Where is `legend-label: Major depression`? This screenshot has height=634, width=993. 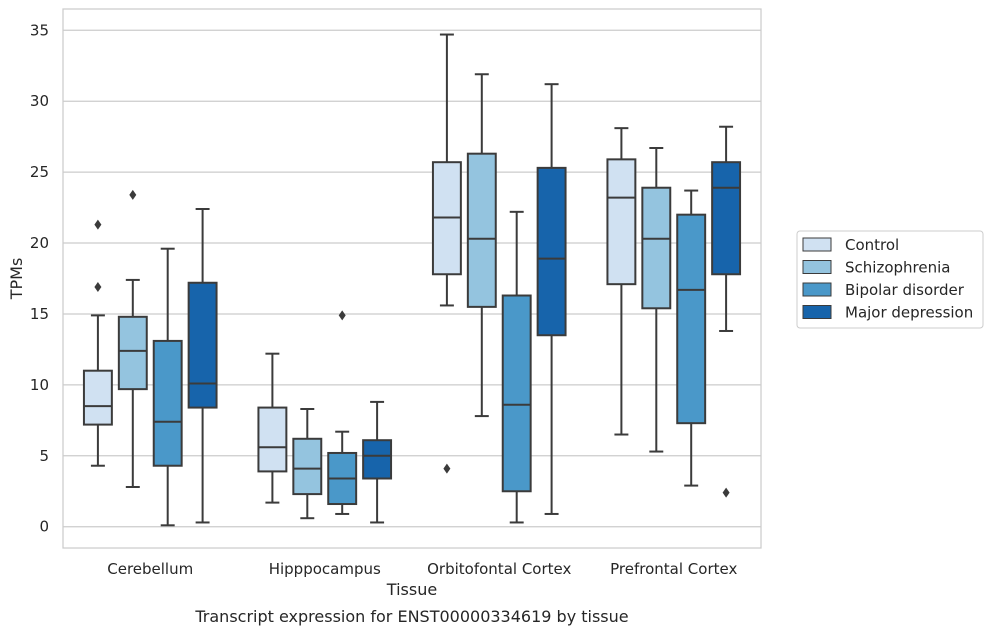
legend-label: Major depression is located at coordinates (909, 313).